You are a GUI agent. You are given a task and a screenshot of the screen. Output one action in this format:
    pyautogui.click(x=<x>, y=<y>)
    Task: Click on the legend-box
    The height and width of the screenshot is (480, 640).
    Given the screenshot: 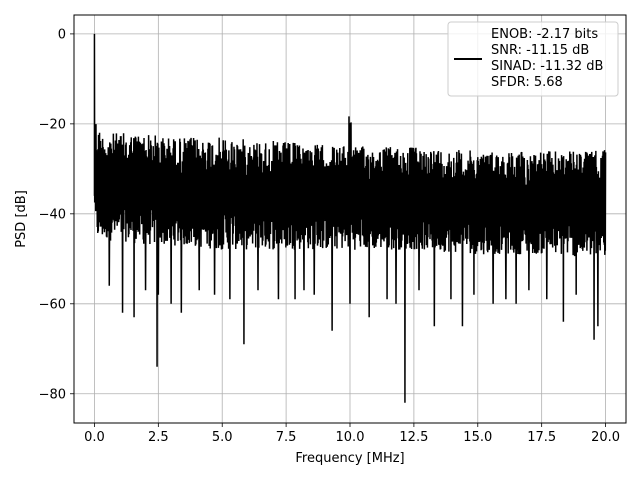 What is the action you would take?
    pyautogui.click(x=533, y=59)
    